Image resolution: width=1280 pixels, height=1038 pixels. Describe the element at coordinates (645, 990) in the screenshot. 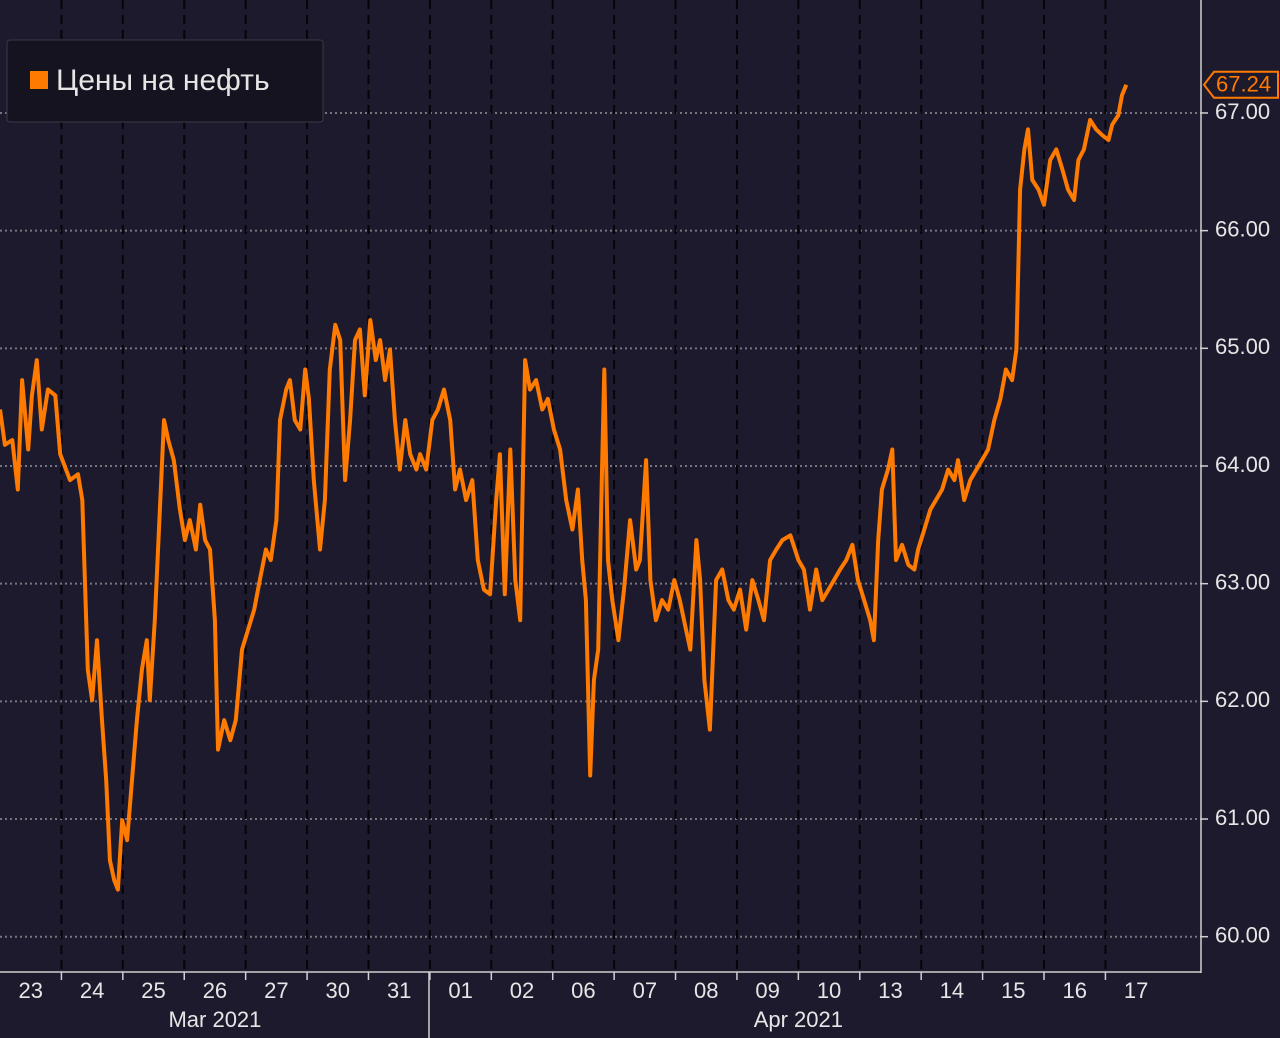

I see `x-tick-label: 07` at that location.